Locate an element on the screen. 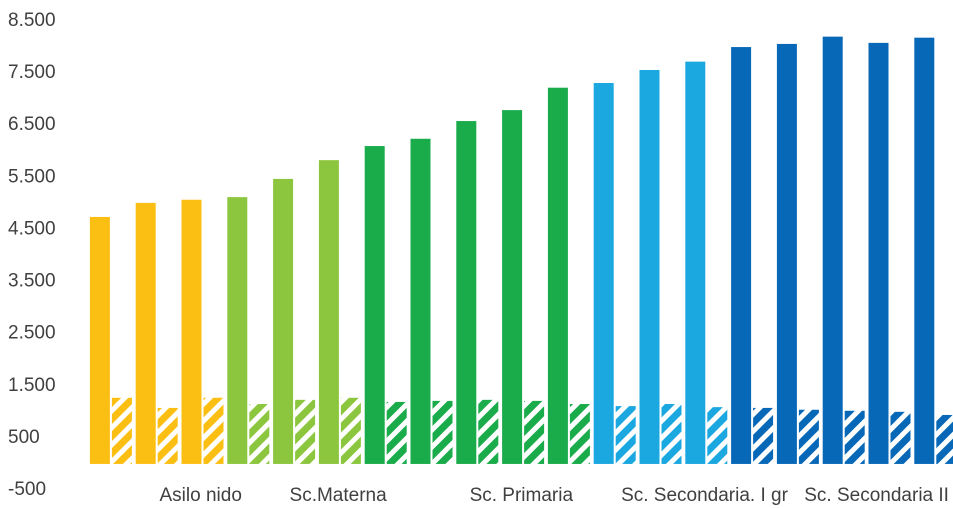 The height and width of the screenshot is (509, 953). x-tick-label: Sc. Primaria is located at coordinates (522, 495).